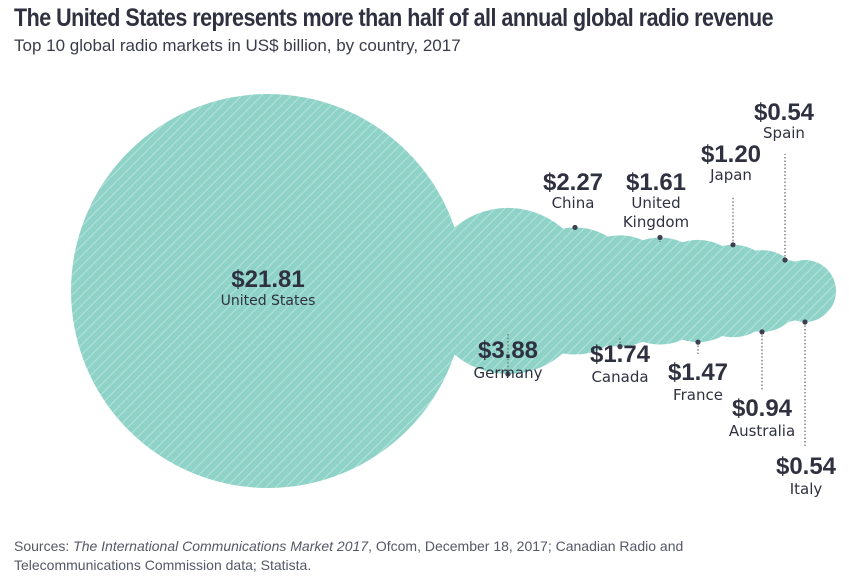 This screenshot has width=849, height=581. Describe the element at coordinates (805, 291) in the screenshot. I see `bubble-italy` at that location.